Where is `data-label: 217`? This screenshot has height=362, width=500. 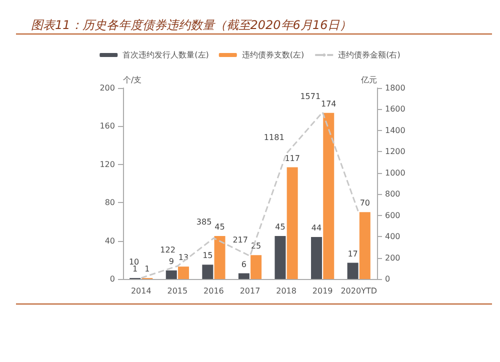 data-label: 217 is located at coordinates (240, 239).